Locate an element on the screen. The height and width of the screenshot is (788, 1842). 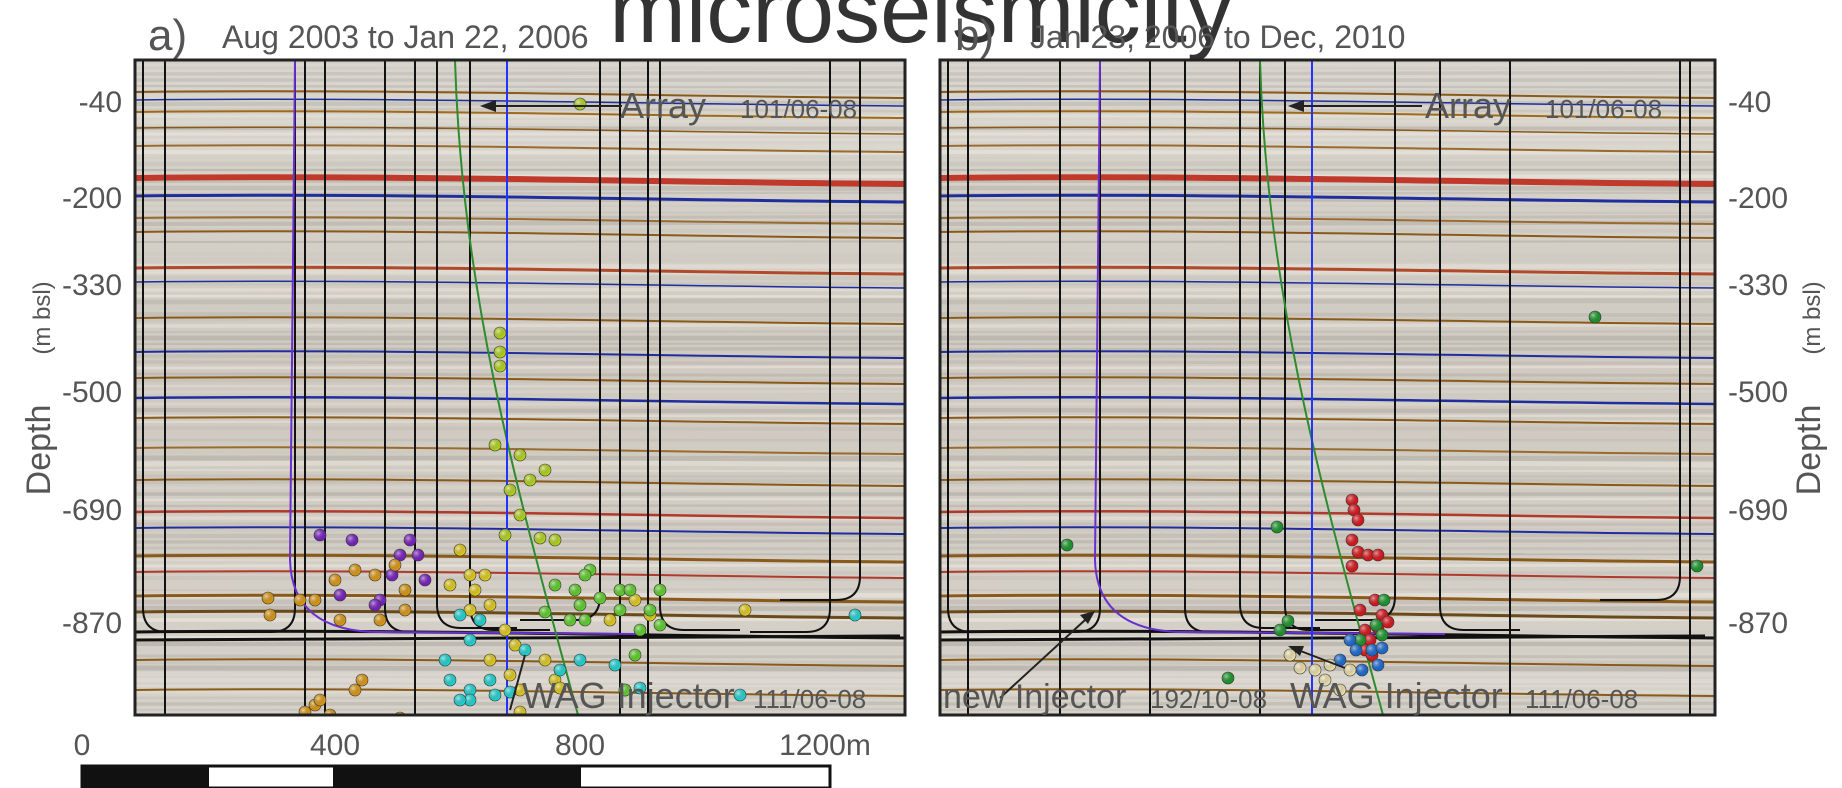
left-tick-5: -690 is located at coordinates (92, 510).